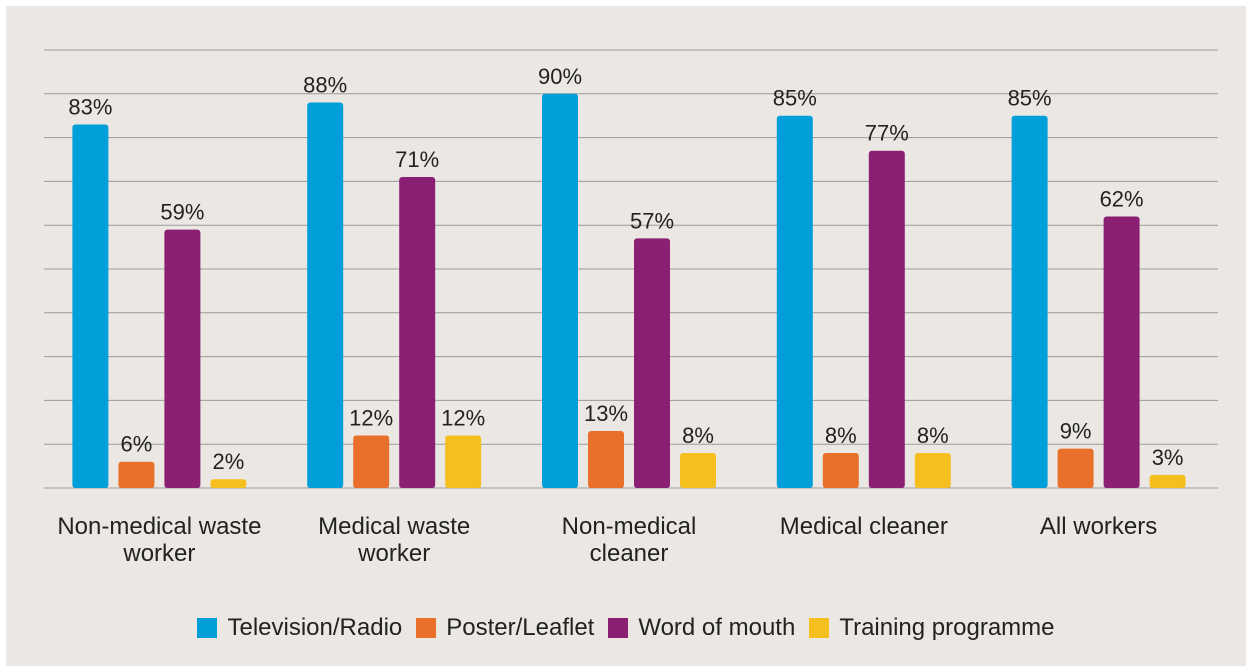 This screenshot has width=1252, height=672. I want to click on legend-label: Television/Radio, so click(315, 627).